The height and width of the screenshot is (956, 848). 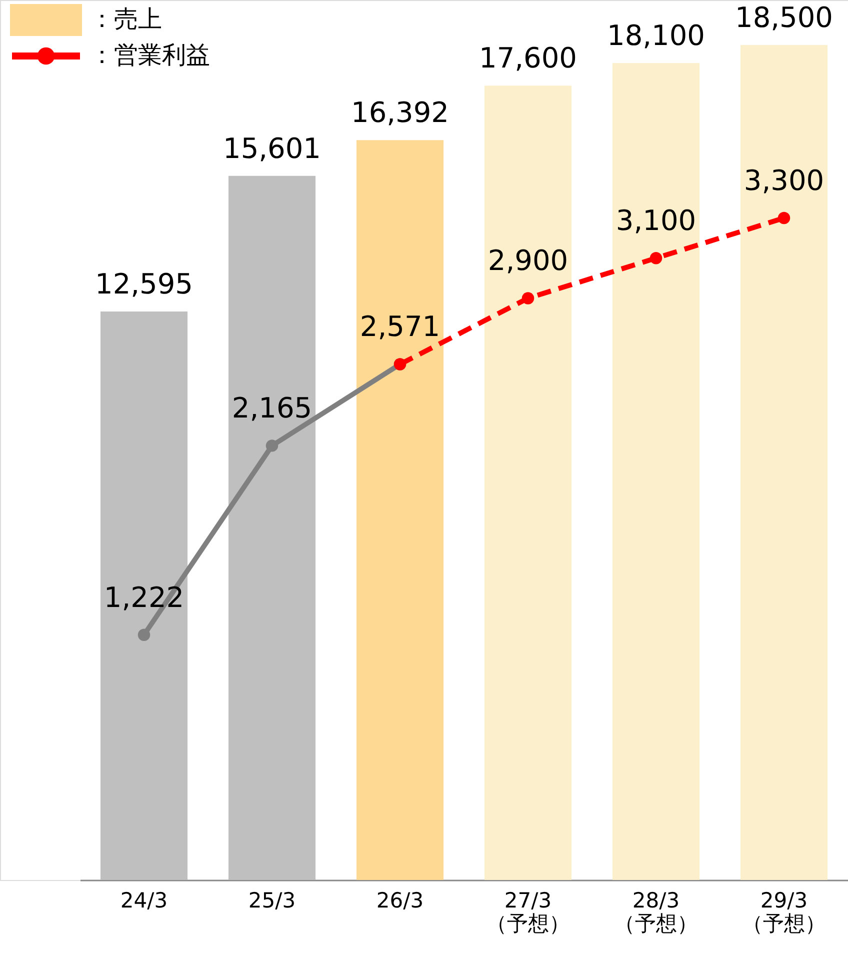 What do you see at coordinates (784, 912) in the screenshot?
I see `x-tick-label: 29/3 （予想）` at bounding box center [784, 912].